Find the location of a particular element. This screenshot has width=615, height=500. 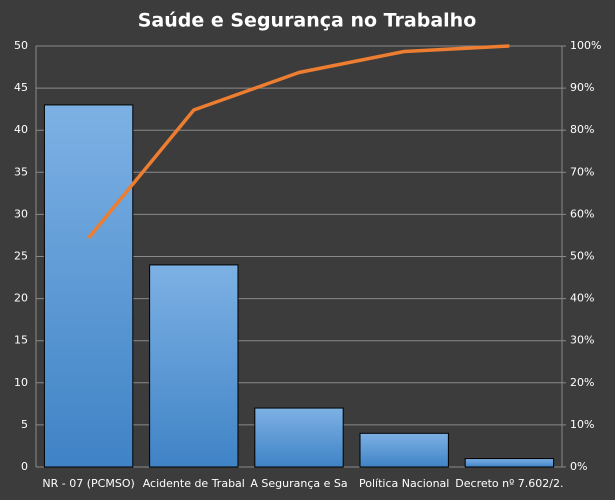

x-tick-label: Acidente de Trabal is located at coordinates (194, 483).